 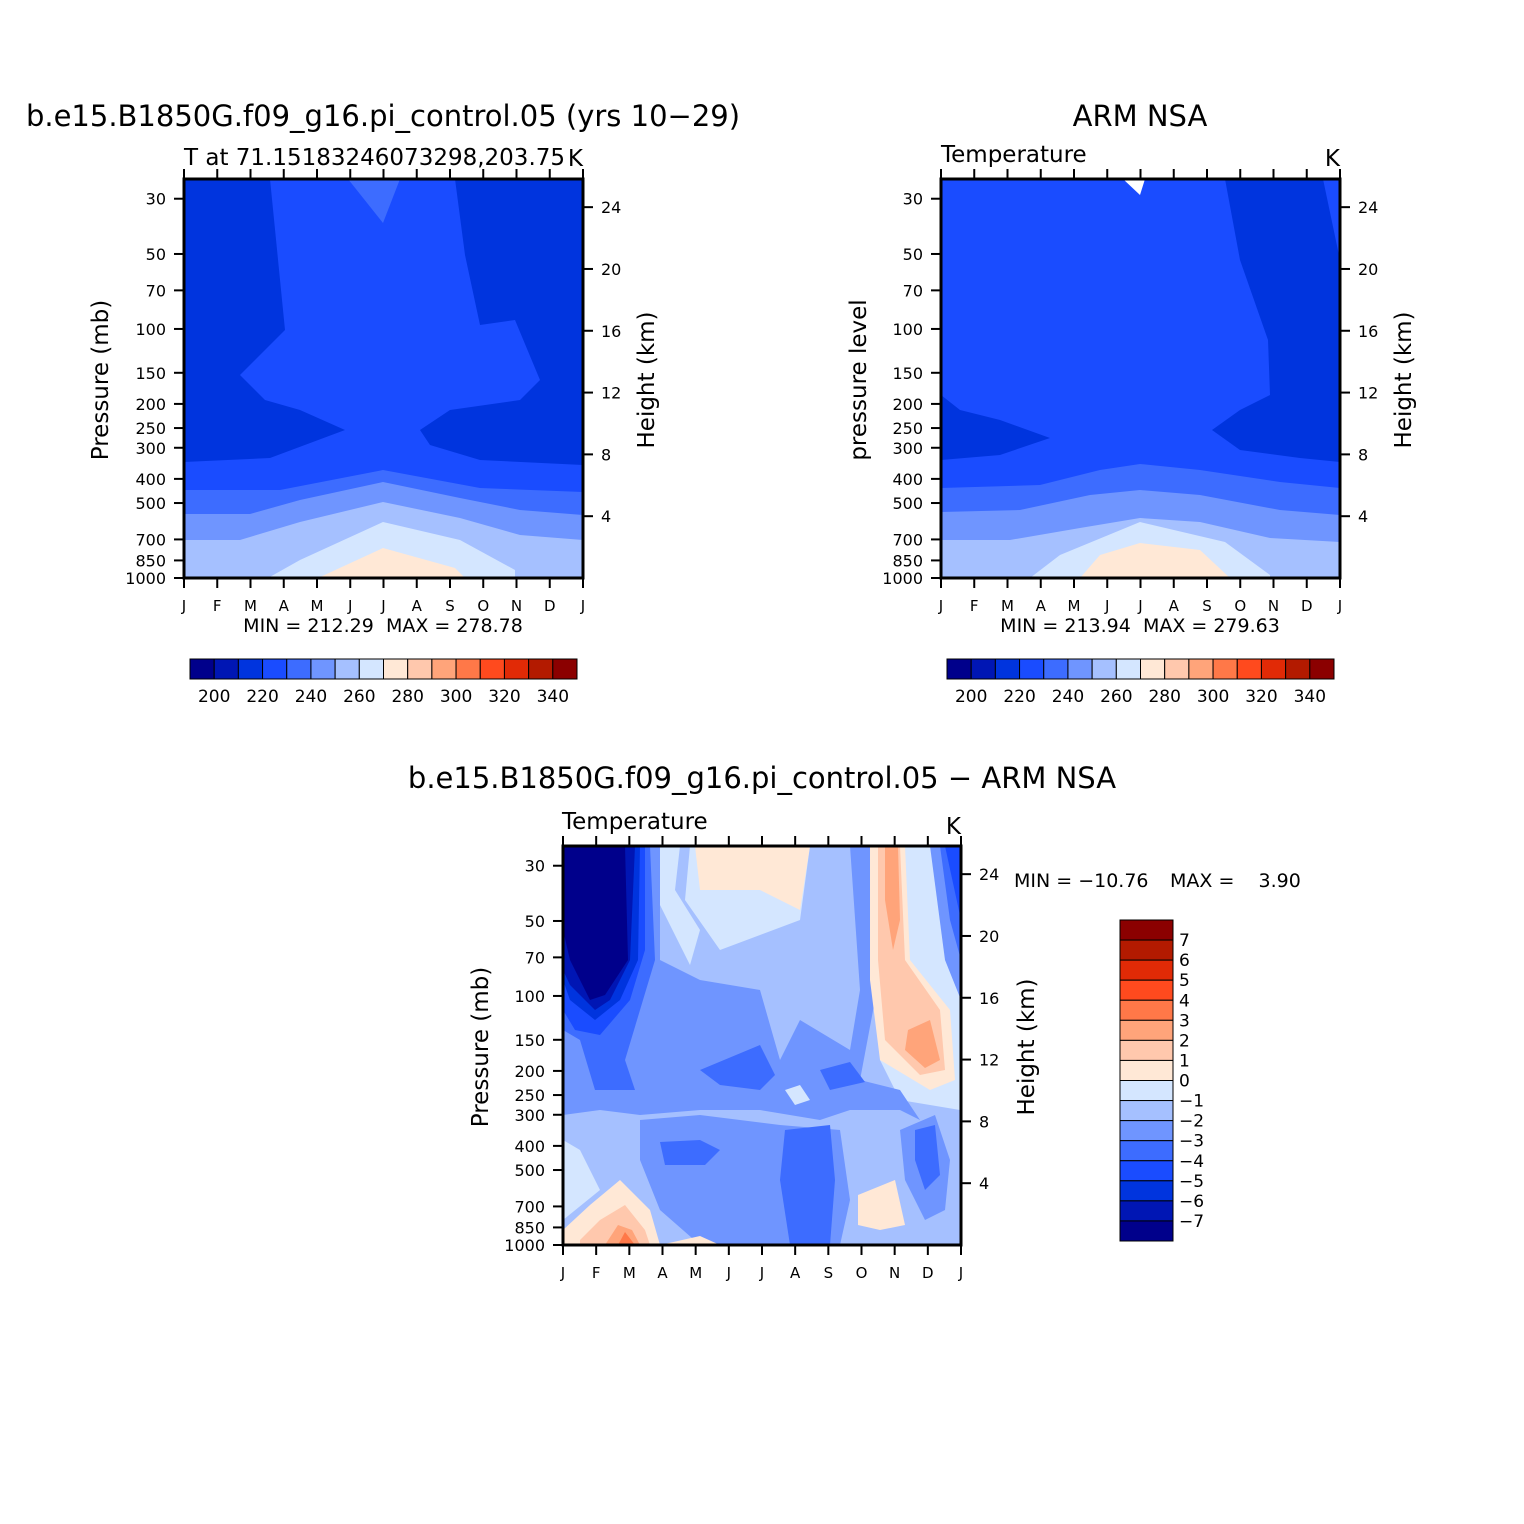 What do you see at coordinates (1081, 881) in the screenshot?
I see `panel-diff-stats-min: MIN = −10.76` at bounding box center [1081, 881].